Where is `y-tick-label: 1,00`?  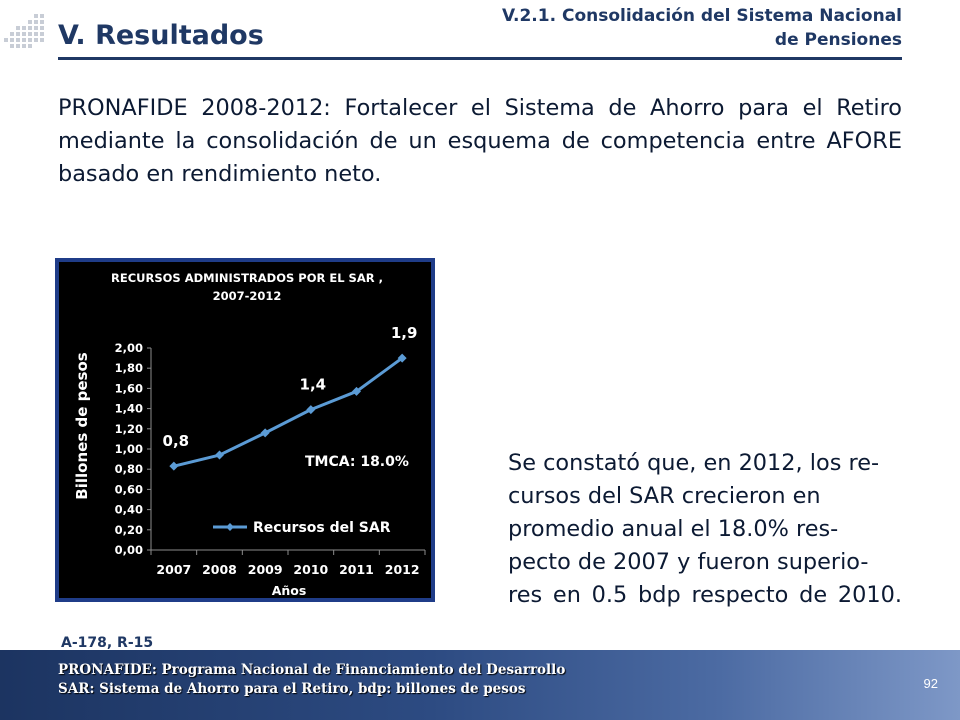 y-tick-label: 1,00 is located at coordinates (129, 449).